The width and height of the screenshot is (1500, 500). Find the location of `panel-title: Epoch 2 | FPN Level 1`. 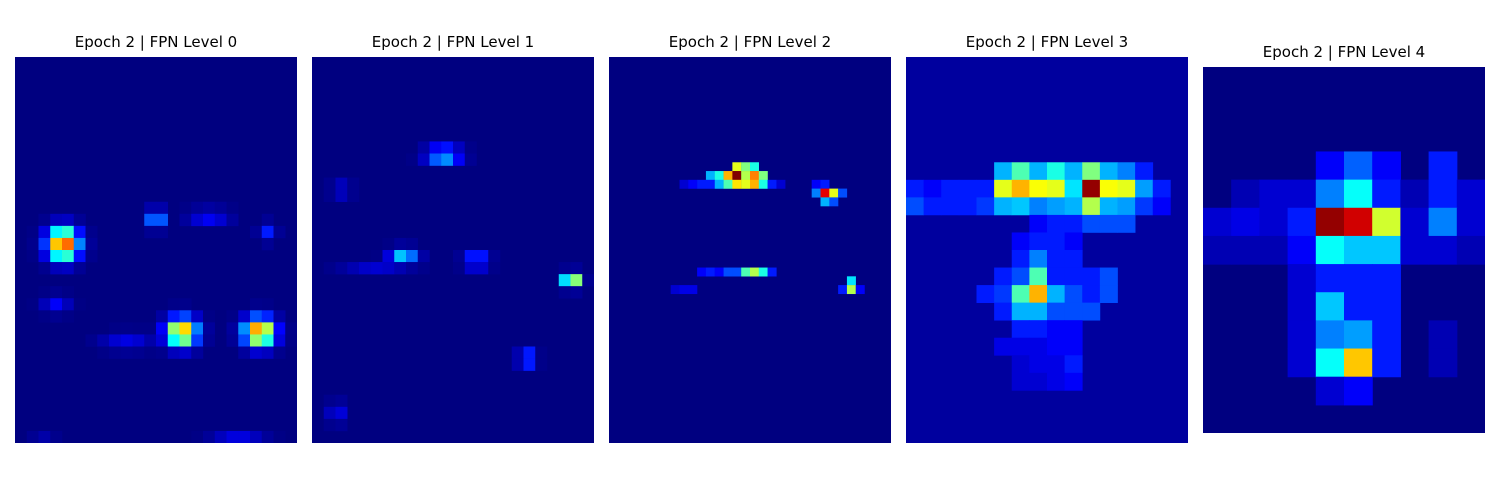

panel-title: Epoch 2 | FPN Level 1 is located at coordinates (453, 42).